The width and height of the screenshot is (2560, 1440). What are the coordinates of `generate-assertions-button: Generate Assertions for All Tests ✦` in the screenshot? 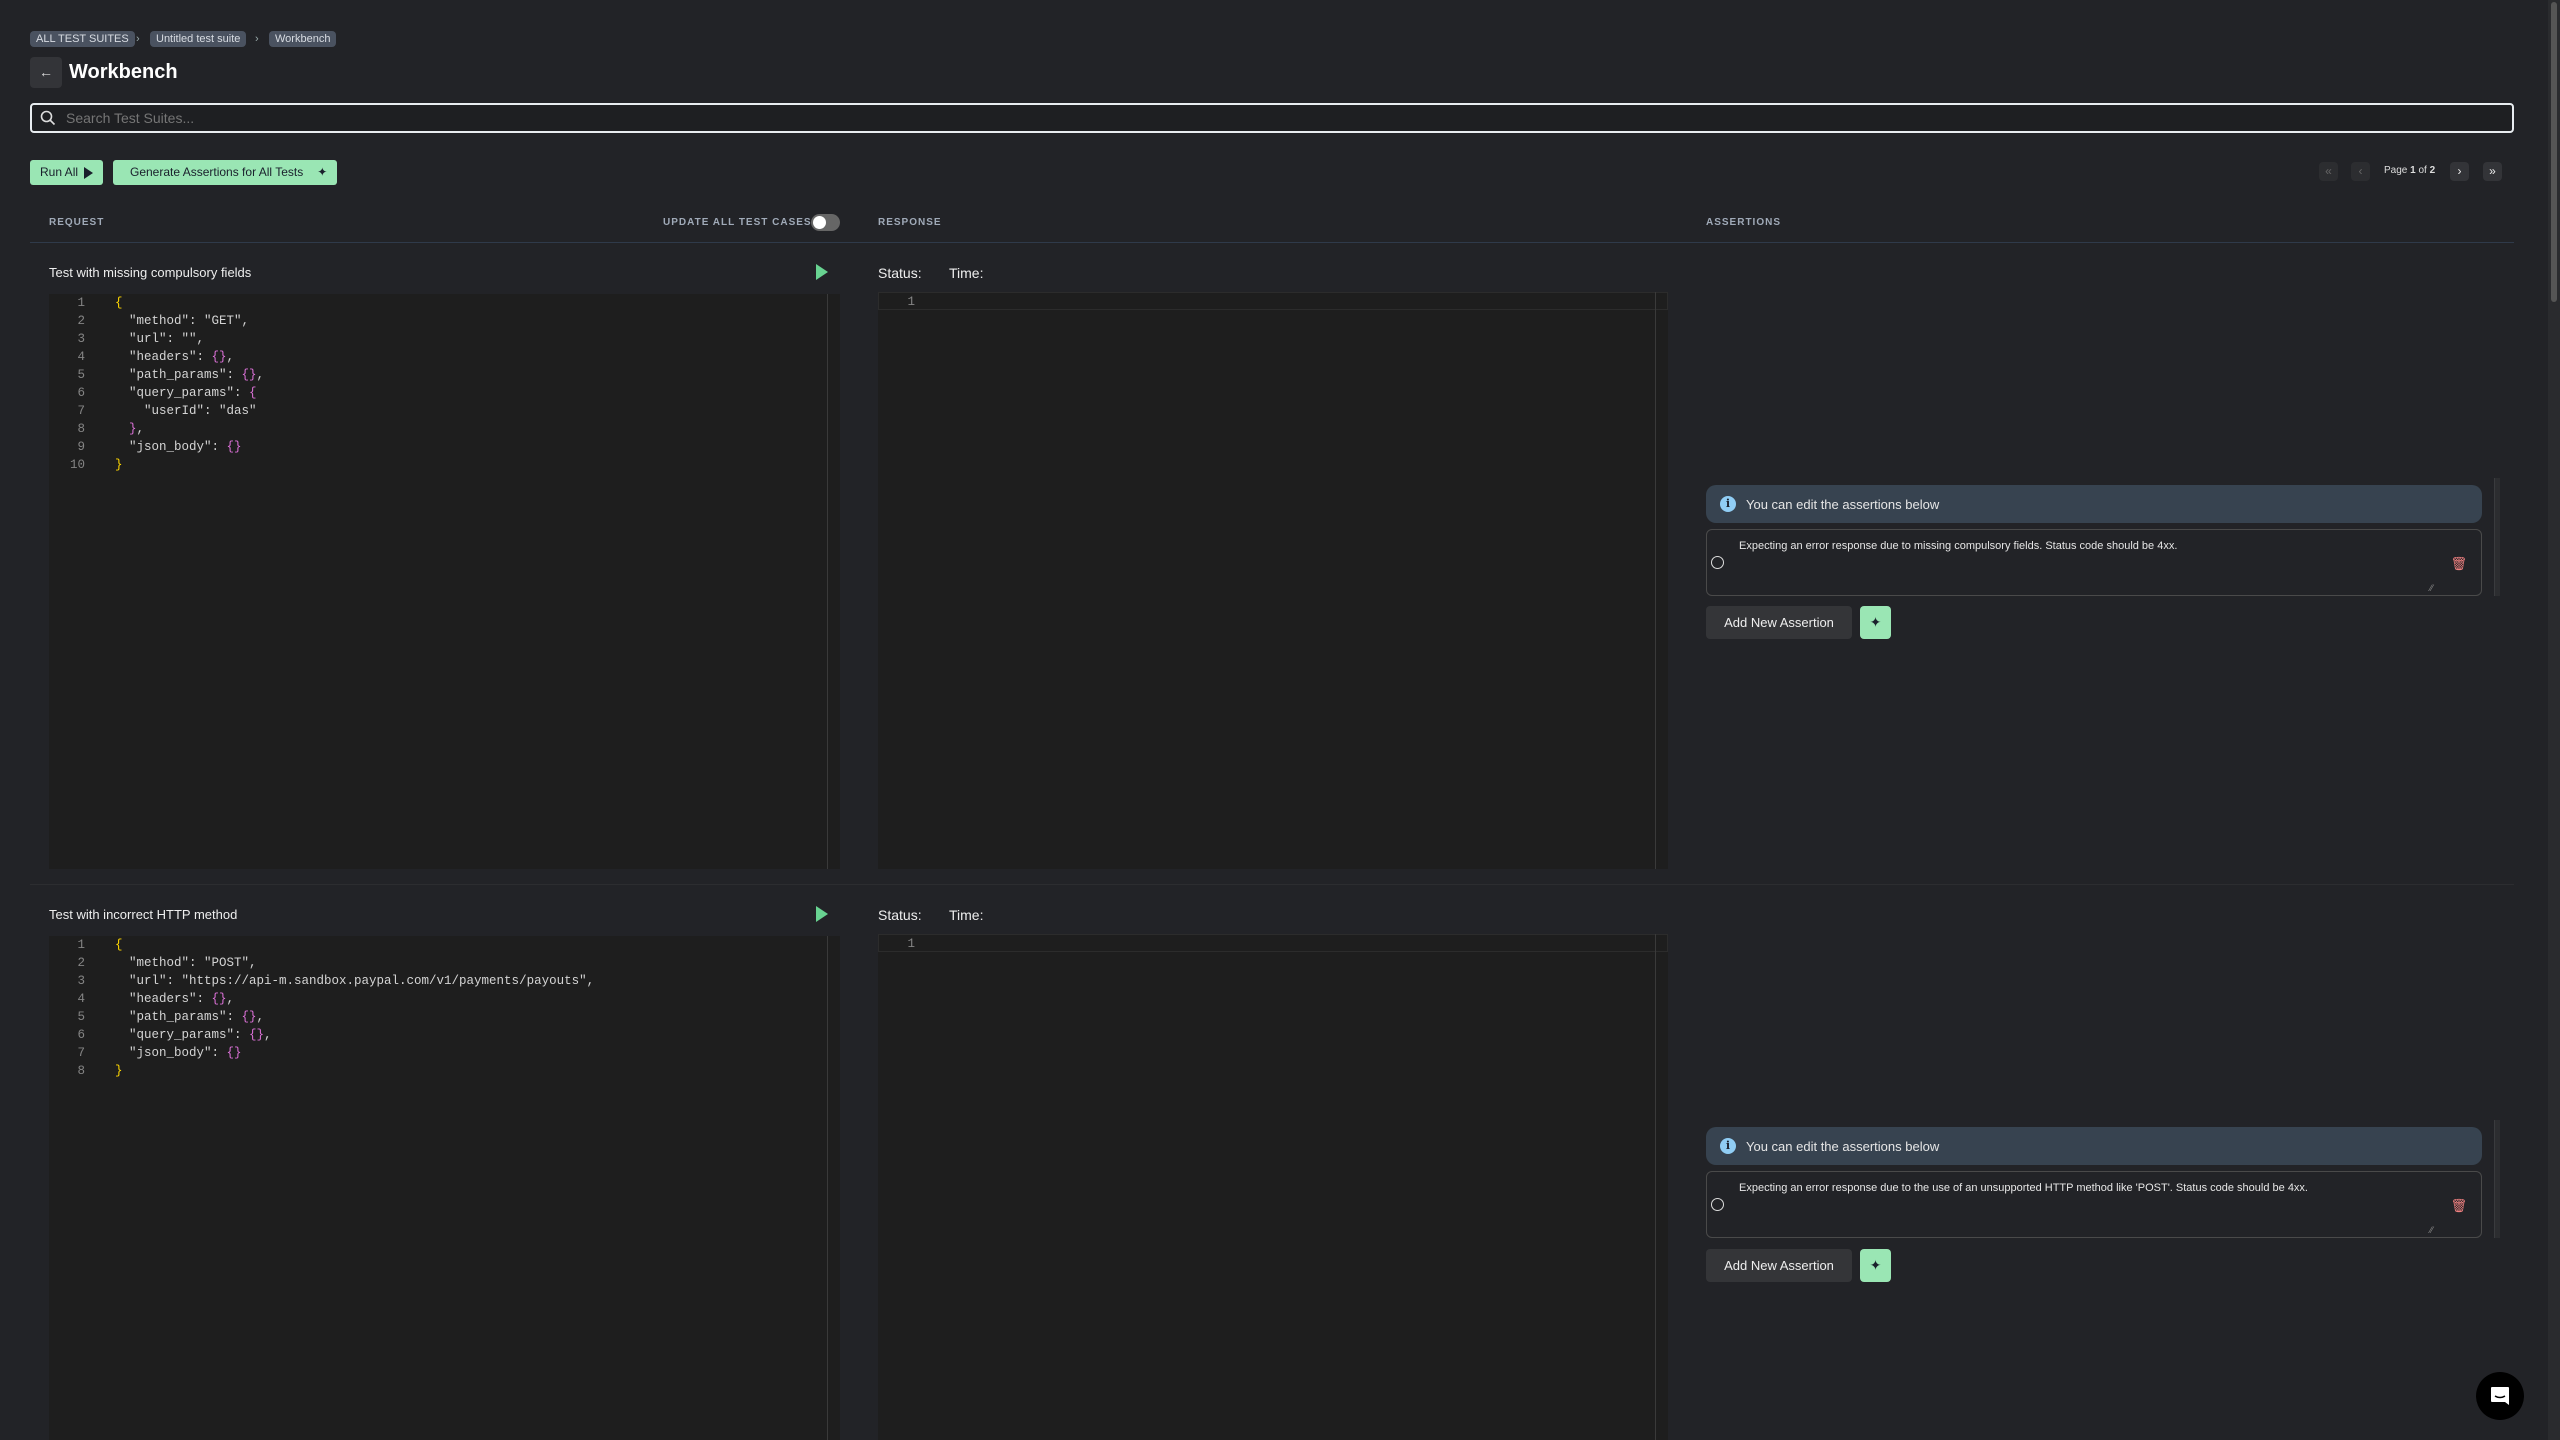 It's located at (225, 172).